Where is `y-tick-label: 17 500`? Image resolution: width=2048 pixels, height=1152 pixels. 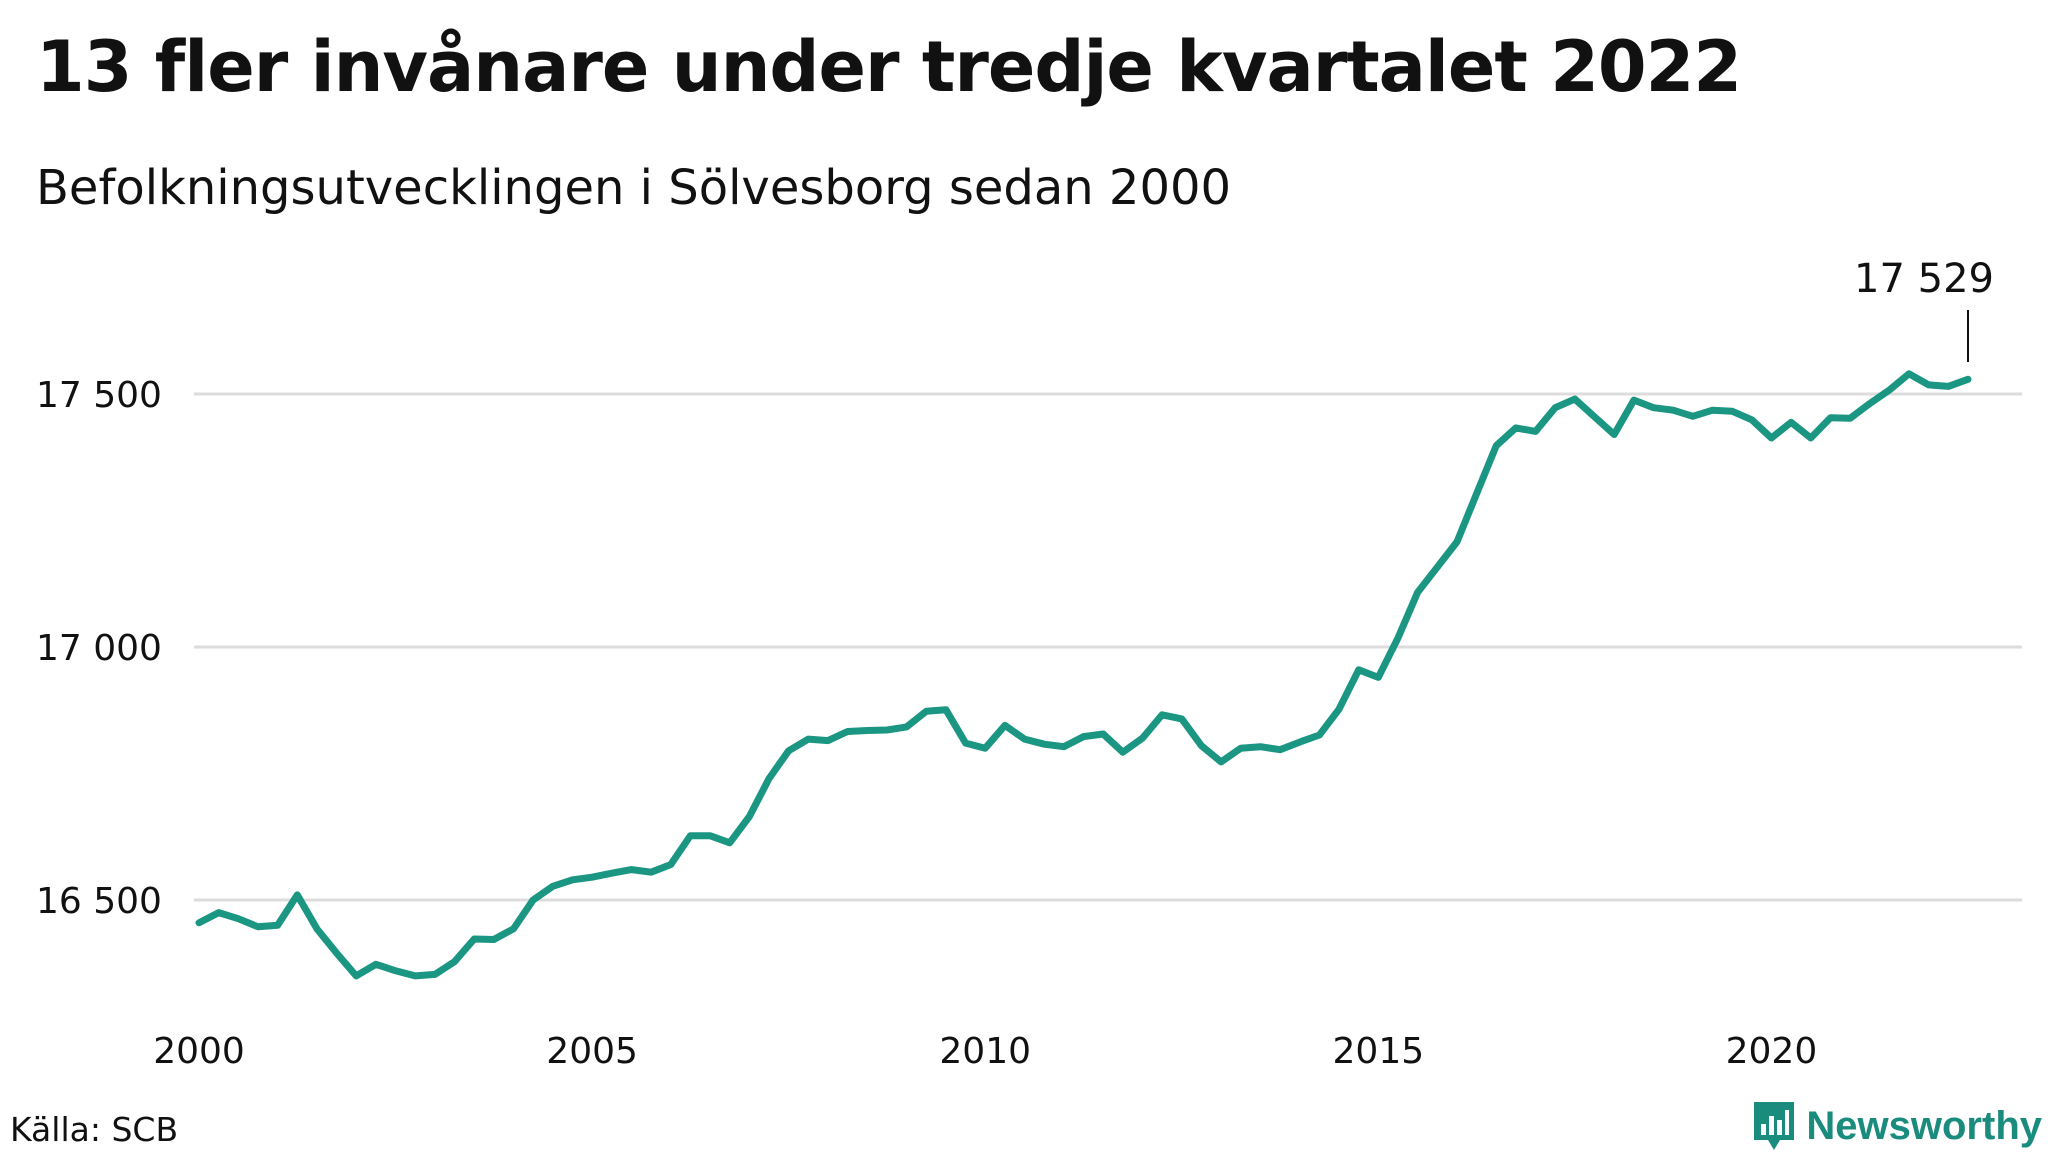 y-tick-label: 17 500 is located at coordinates (99, 395).